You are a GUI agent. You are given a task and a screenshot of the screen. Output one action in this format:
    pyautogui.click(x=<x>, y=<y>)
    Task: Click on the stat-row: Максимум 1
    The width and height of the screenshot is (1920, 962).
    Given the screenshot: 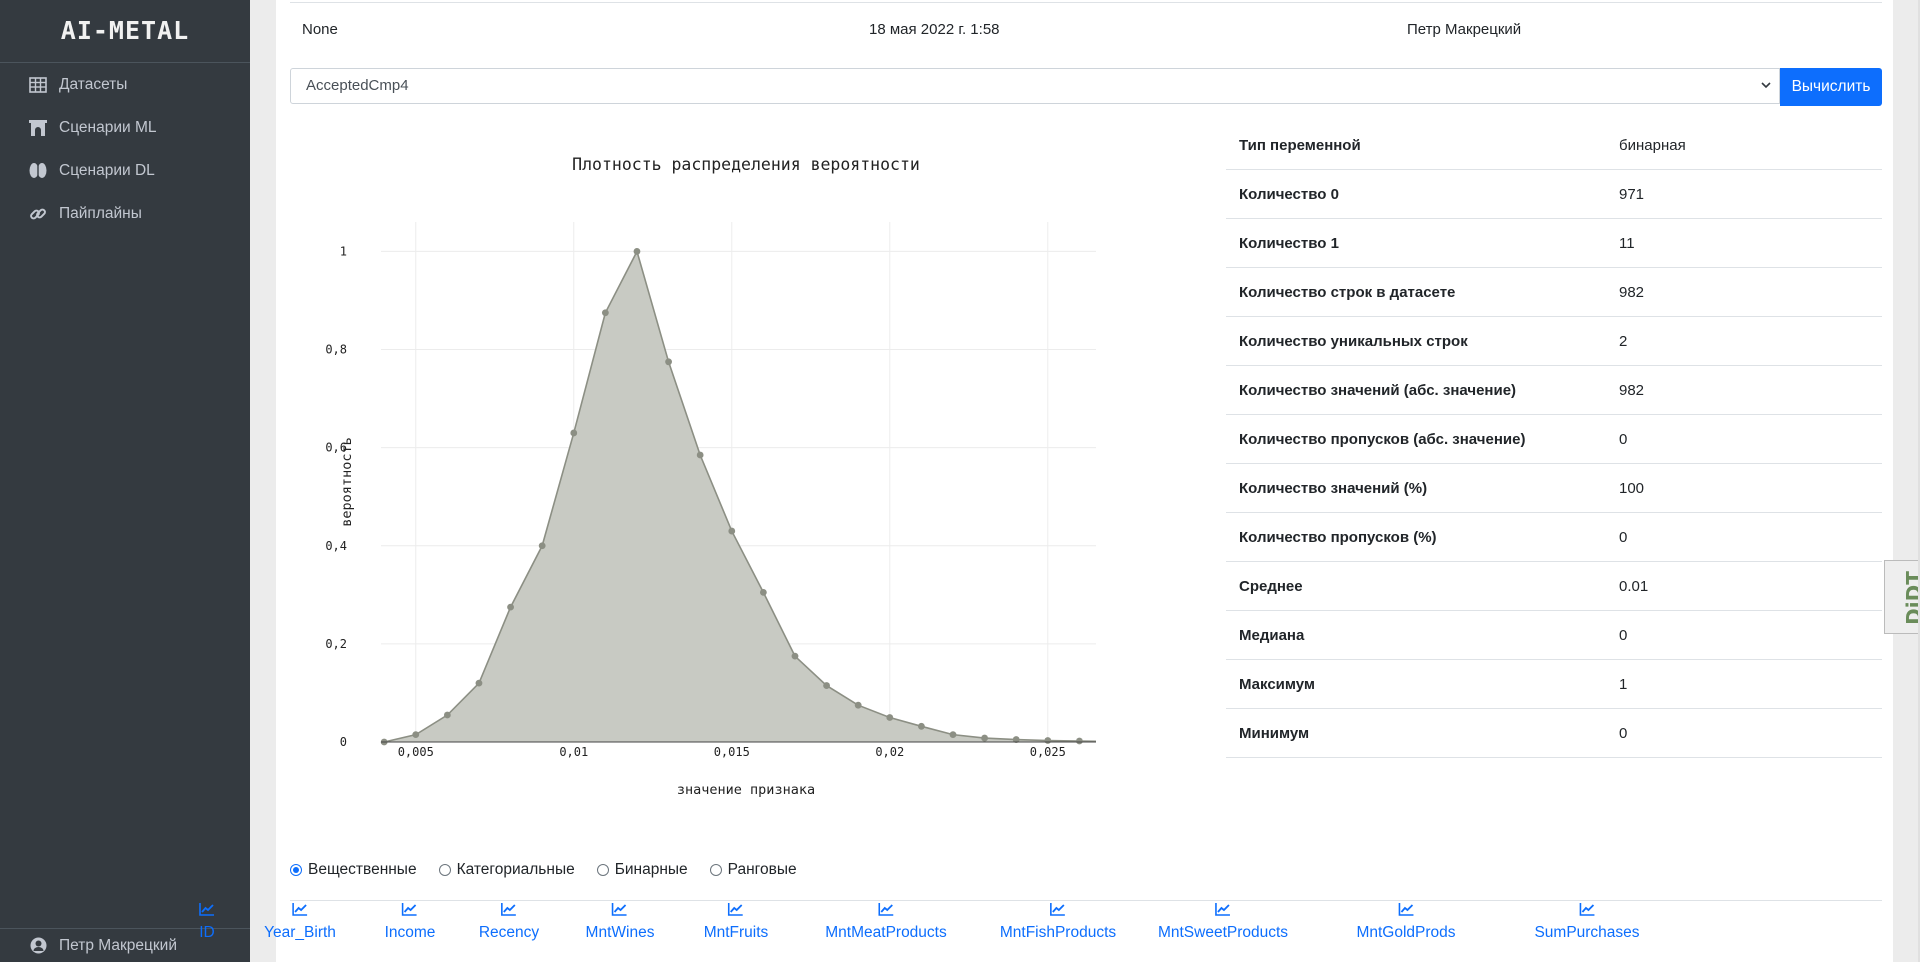 What is the action you would take?
    pyautogui.click(x=1554, y=684)
    